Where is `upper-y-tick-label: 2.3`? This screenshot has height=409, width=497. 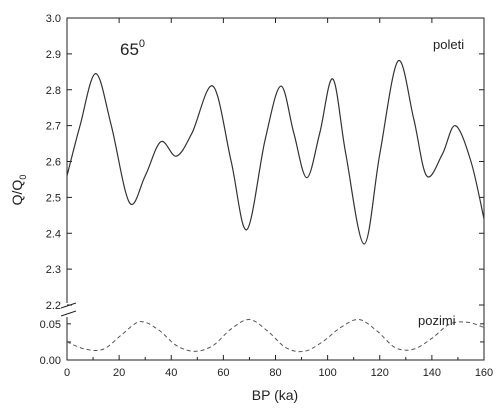 upper-y-tick-label: 2.3 is located at coordinates (53, 270).